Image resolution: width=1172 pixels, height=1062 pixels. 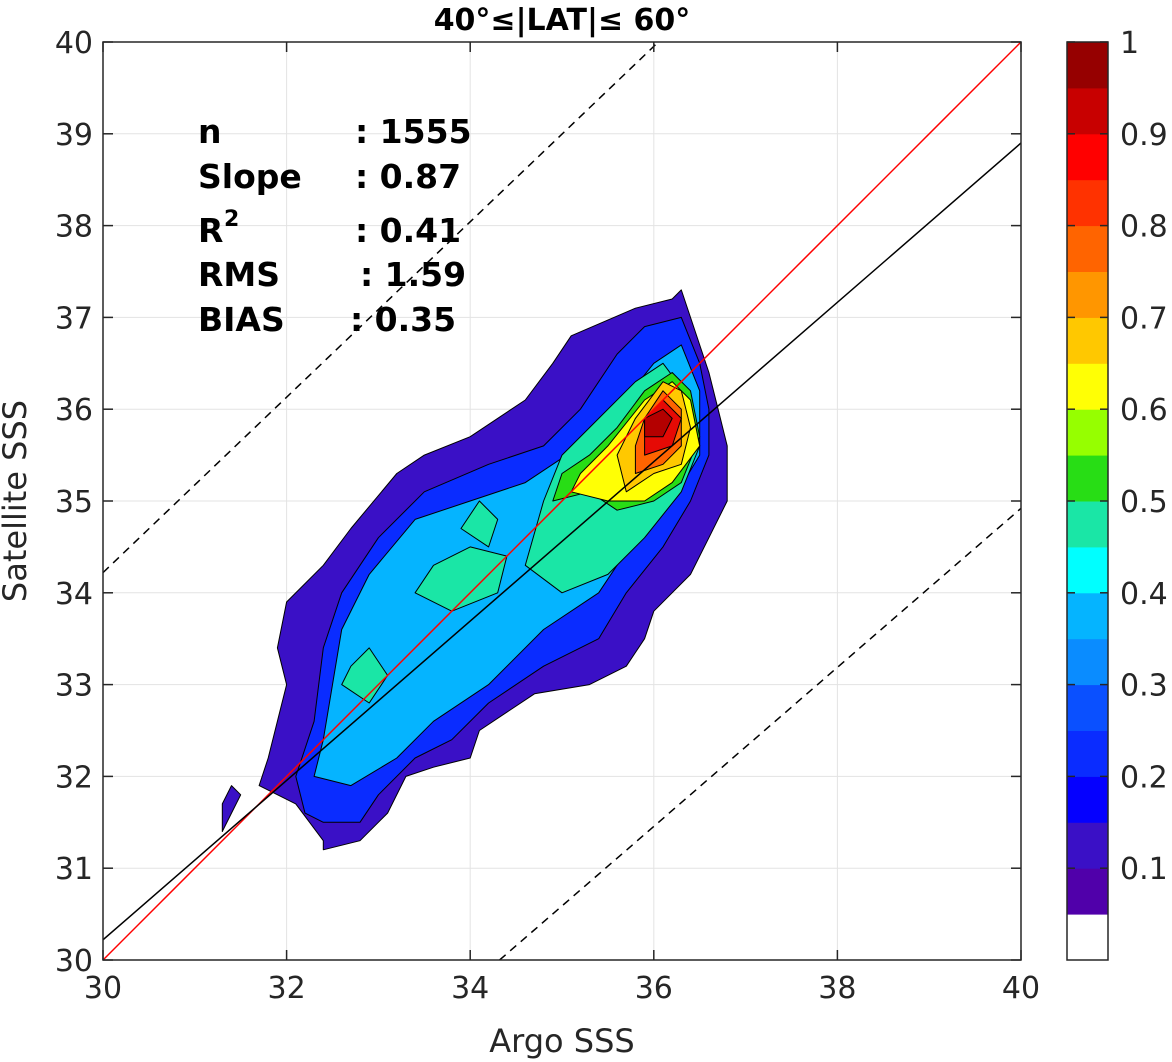 I want to click on y-tick-label: 36, so click(x=74, y=410).